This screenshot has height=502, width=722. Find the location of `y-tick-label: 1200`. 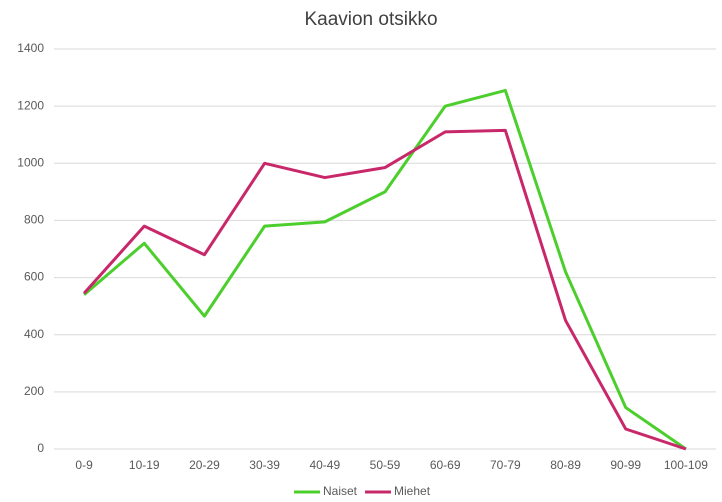

y-tick-label: 1200 is located at coordinates (30, 105).